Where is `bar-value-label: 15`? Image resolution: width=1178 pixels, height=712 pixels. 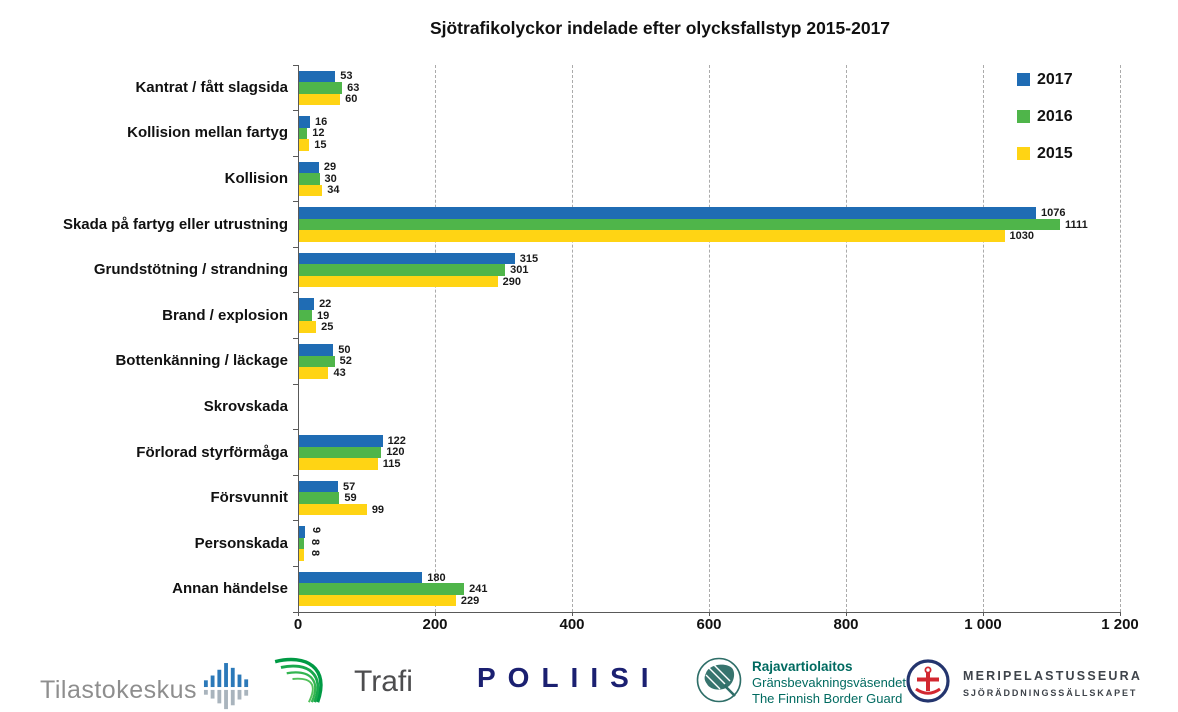
bar-value-label: 15 is located at coordinates (320, 144).